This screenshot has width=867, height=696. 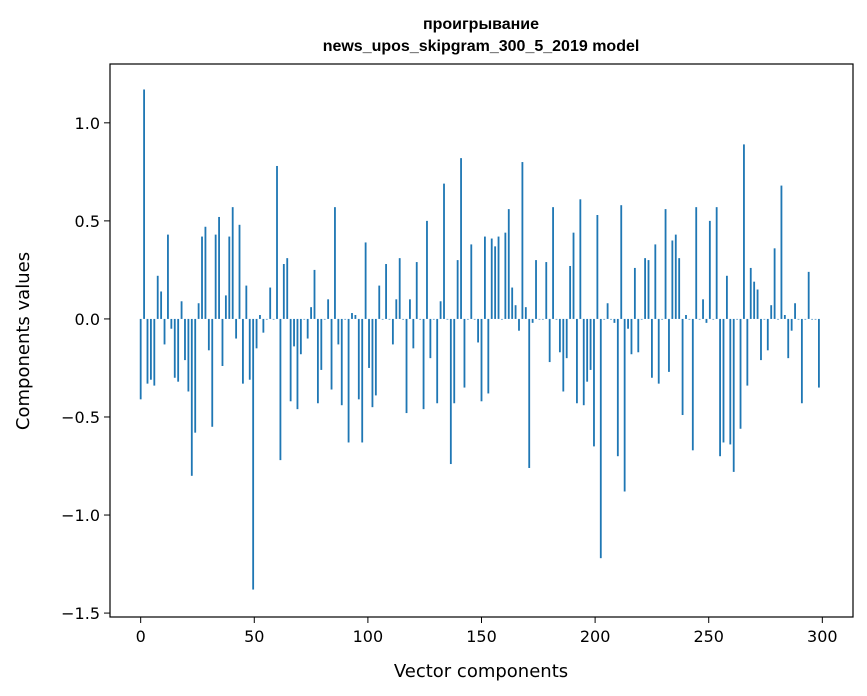 I want to click on y-tick-label-0: −1.5, so click(x=80, y=613).